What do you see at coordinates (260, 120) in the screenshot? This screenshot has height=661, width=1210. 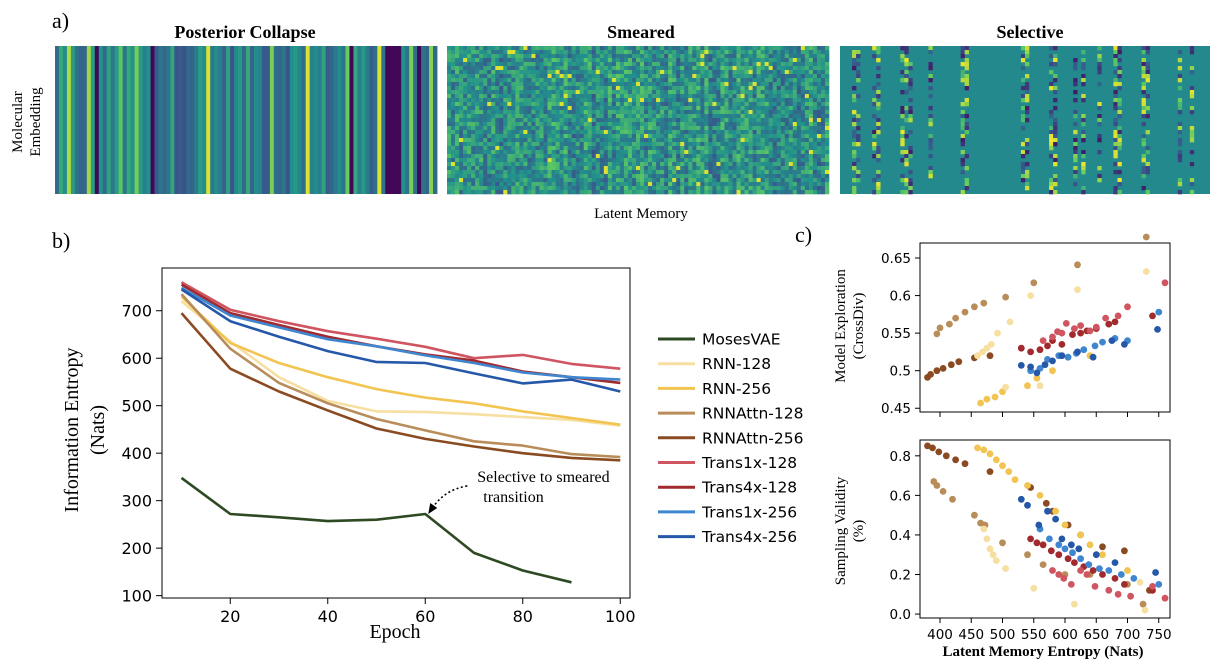 I see `heatmap-stripe` at bounding box center [260, 120].